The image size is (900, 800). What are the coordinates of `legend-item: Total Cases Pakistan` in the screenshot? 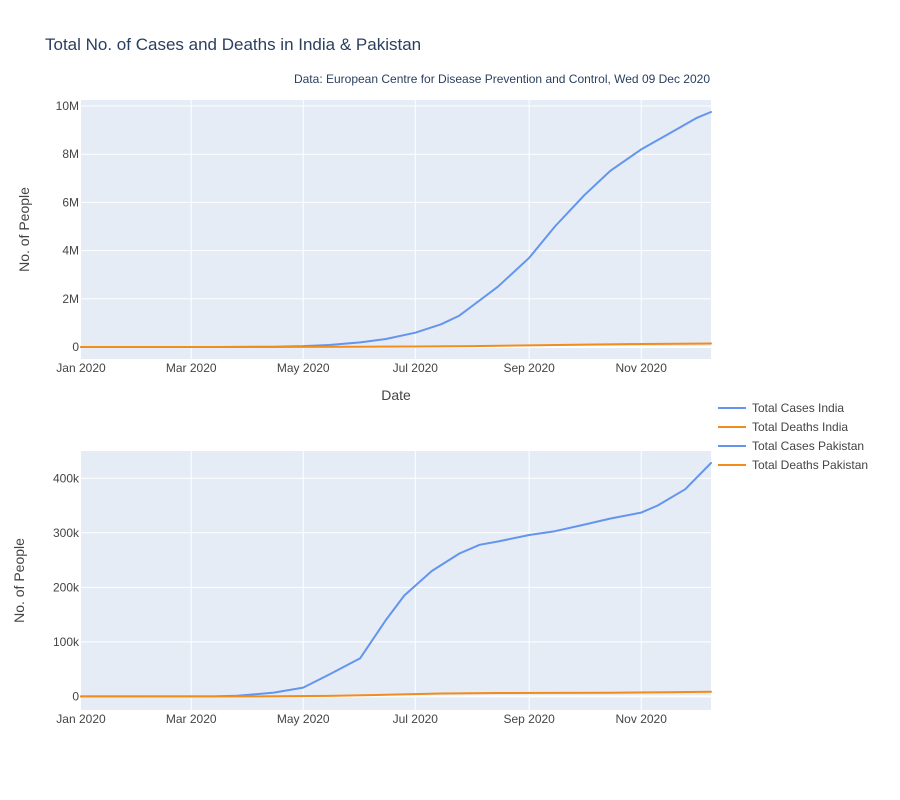 It's located at (791, 446).